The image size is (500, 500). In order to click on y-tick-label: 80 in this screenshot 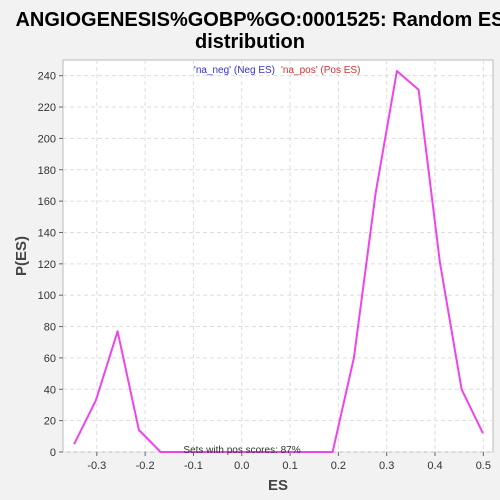, I will do `click(50, 328)`.